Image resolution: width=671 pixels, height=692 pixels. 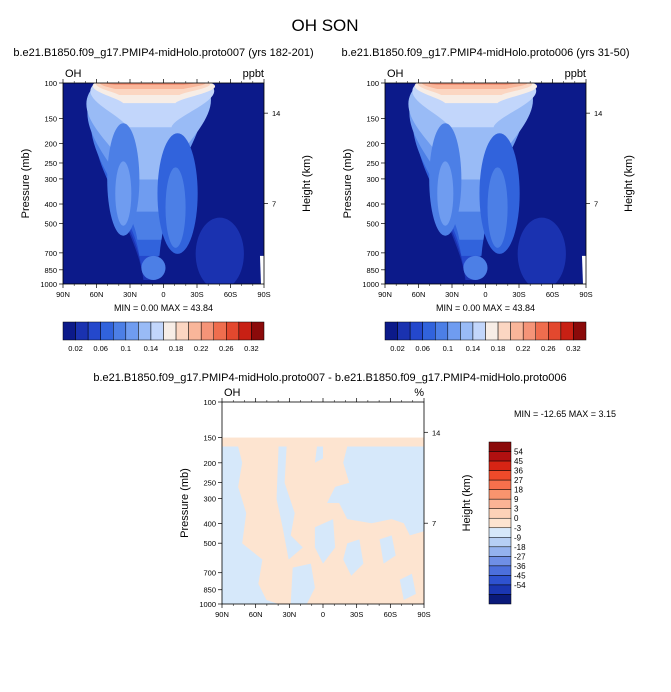 I want to click on colorbar-label: -54, so click(x=520, y=585).